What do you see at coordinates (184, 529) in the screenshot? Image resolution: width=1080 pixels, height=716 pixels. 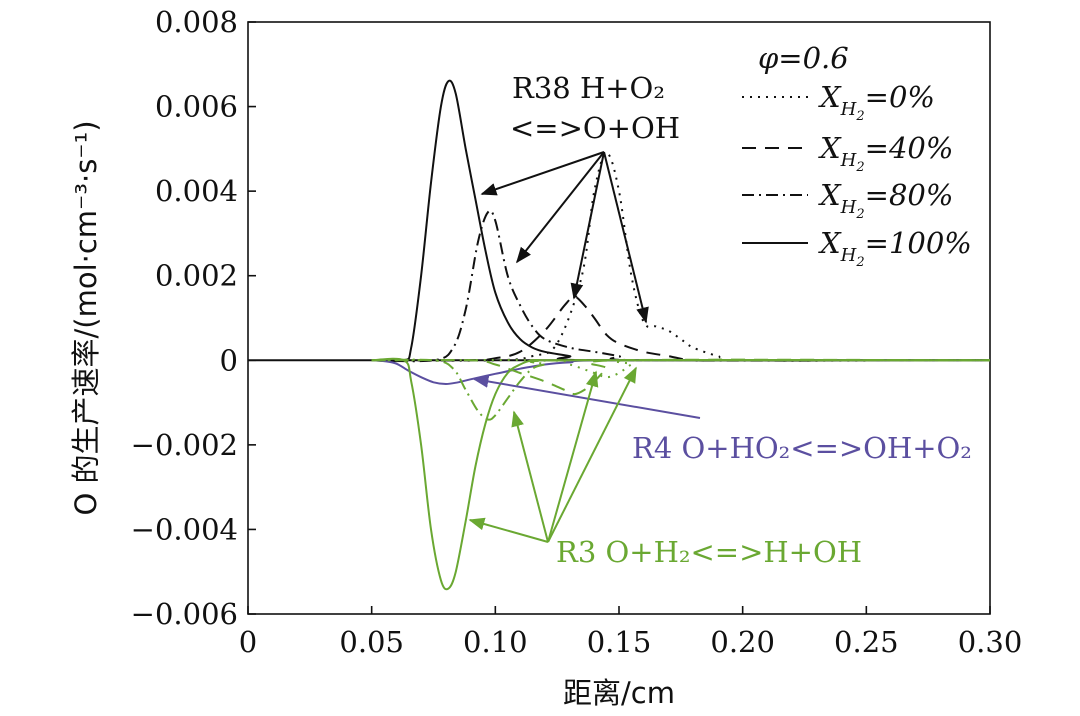 I see `y-tick-label: −0.004` at bounding box center [184, 529].